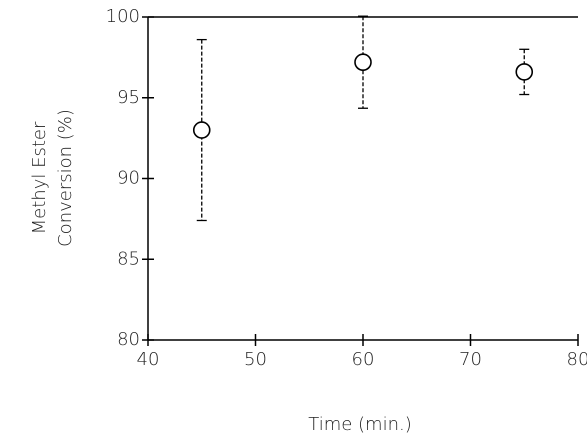 The image size is (587, 439). Describe the element at coordinates (128, 178) in the screenshot. I see `y-tick-label: 90` at that location.